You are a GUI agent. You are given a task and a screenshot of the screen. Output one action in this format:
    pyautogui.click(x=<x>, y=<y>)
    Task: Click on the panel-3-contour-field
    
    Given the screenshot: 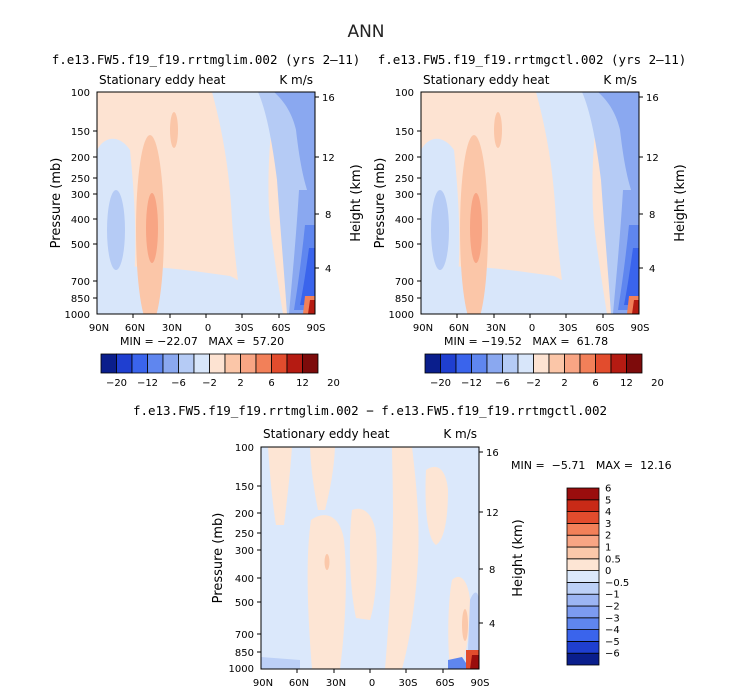 What is the action you would take?
    pyautogui.click(x=370, y=558)
    